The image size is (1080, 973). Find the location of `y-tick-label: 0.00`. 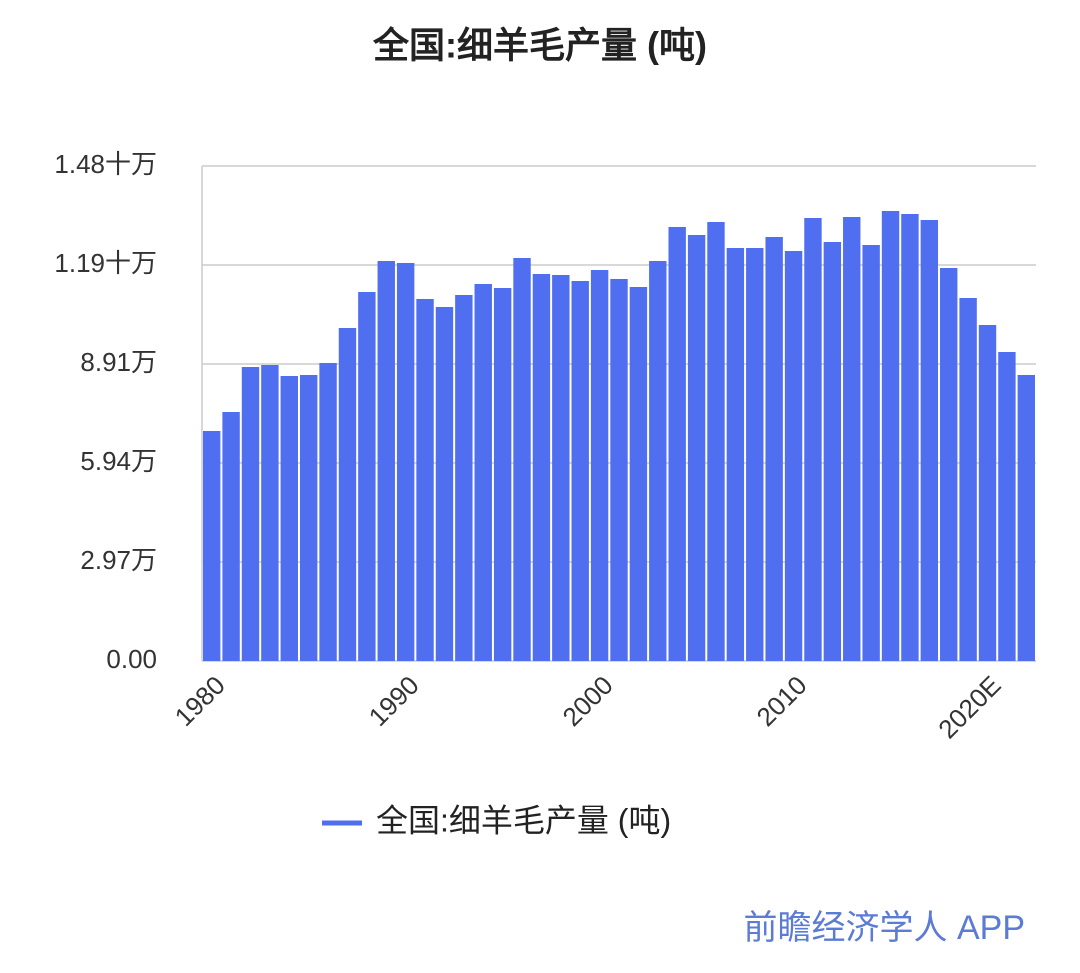

y-tick-label: 0.00 is located at coordinates (131, 659).